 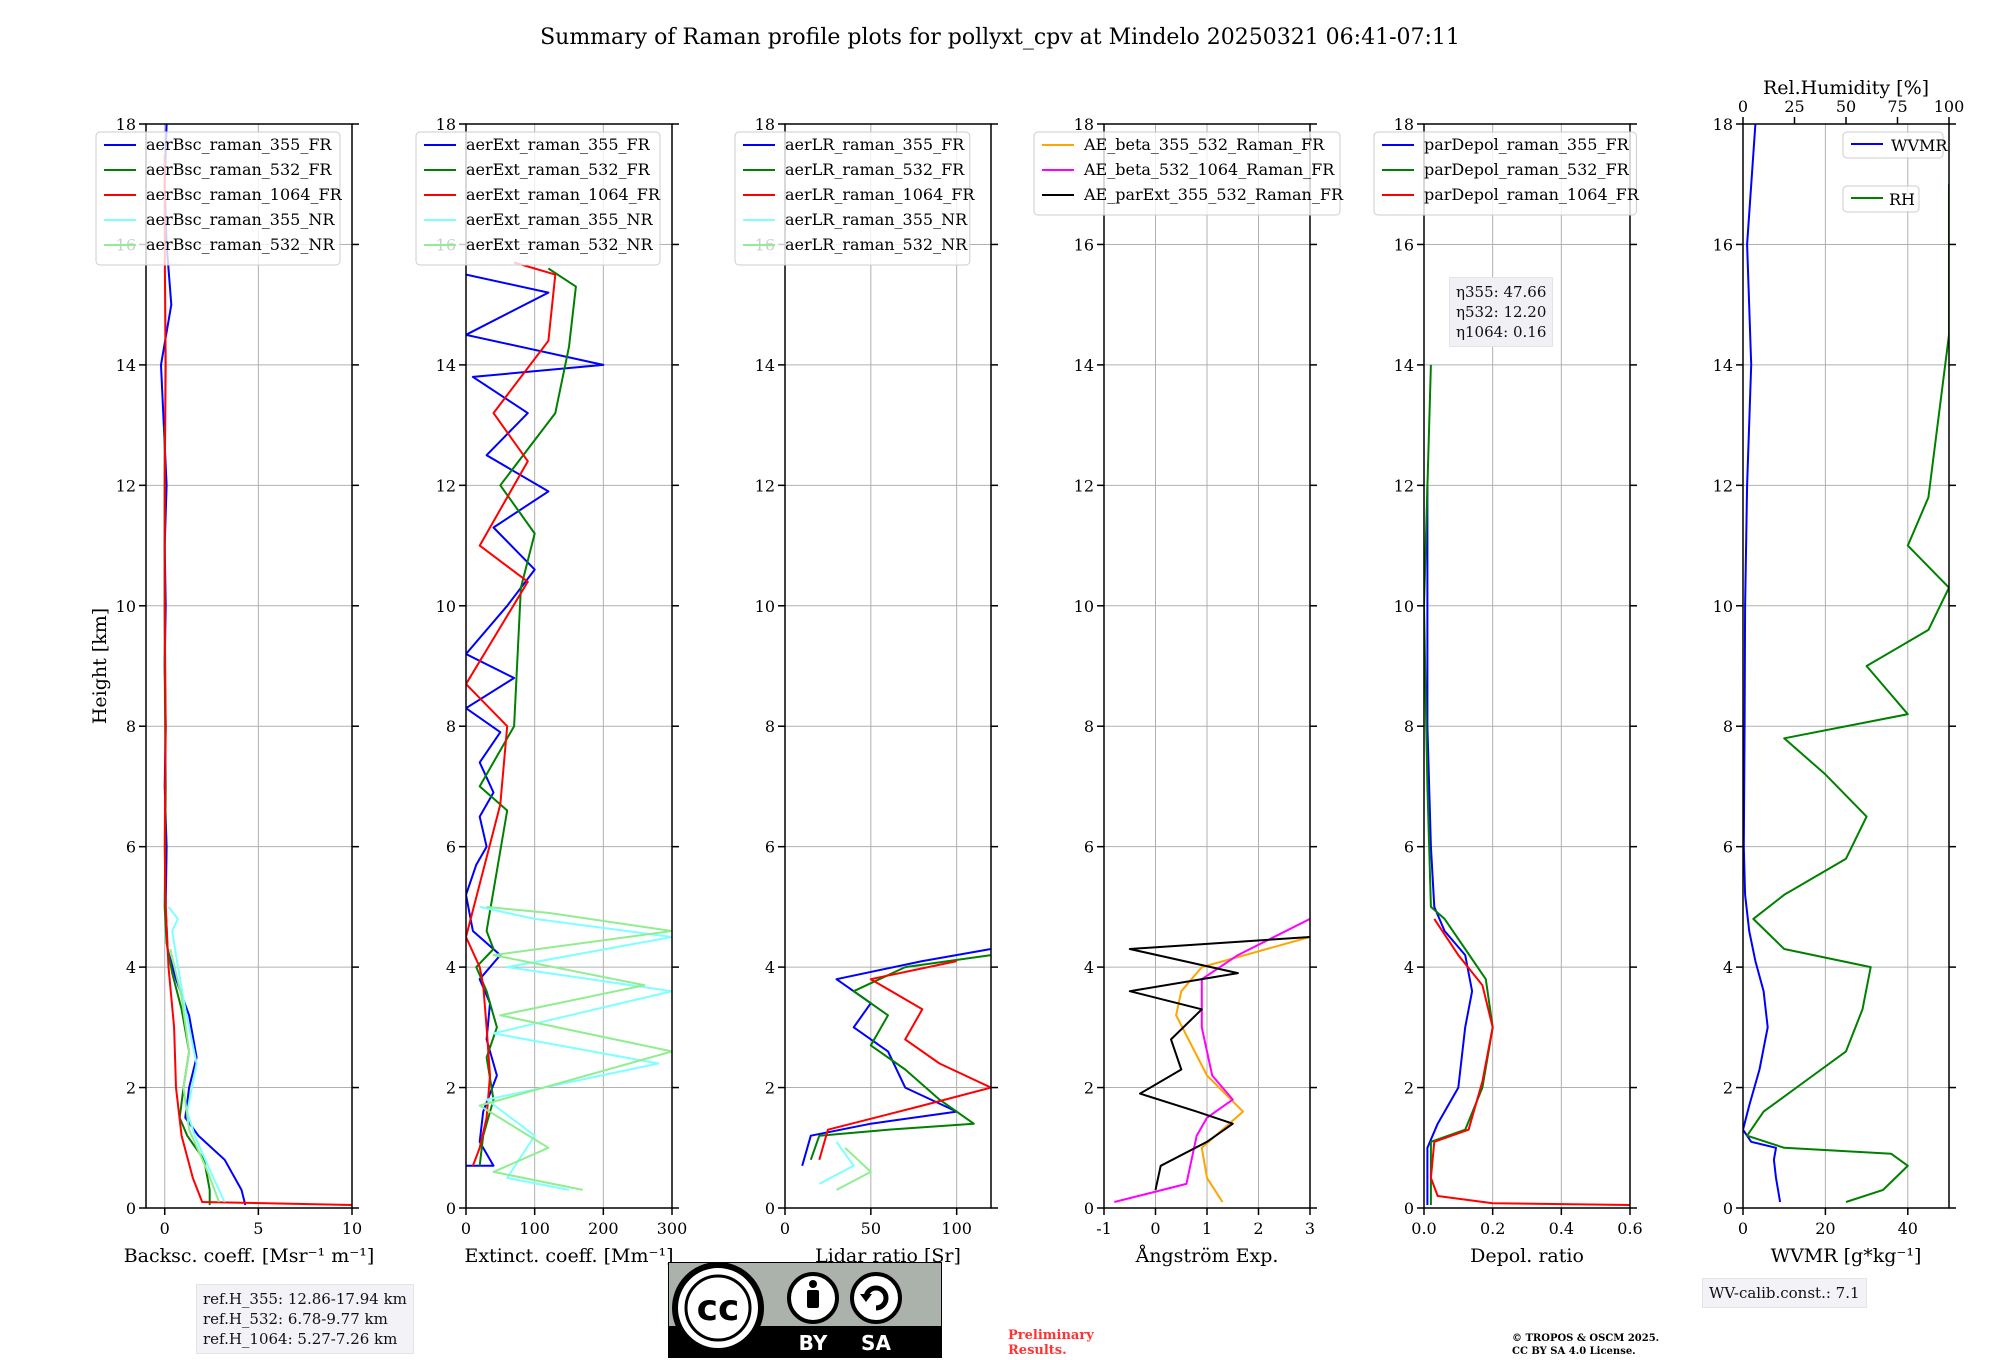 What do you see at coordinates (854, 1169) in the screenshot?
I see `series-line-aerLR_raman_532_NR` at bounding box center [854, 1169].